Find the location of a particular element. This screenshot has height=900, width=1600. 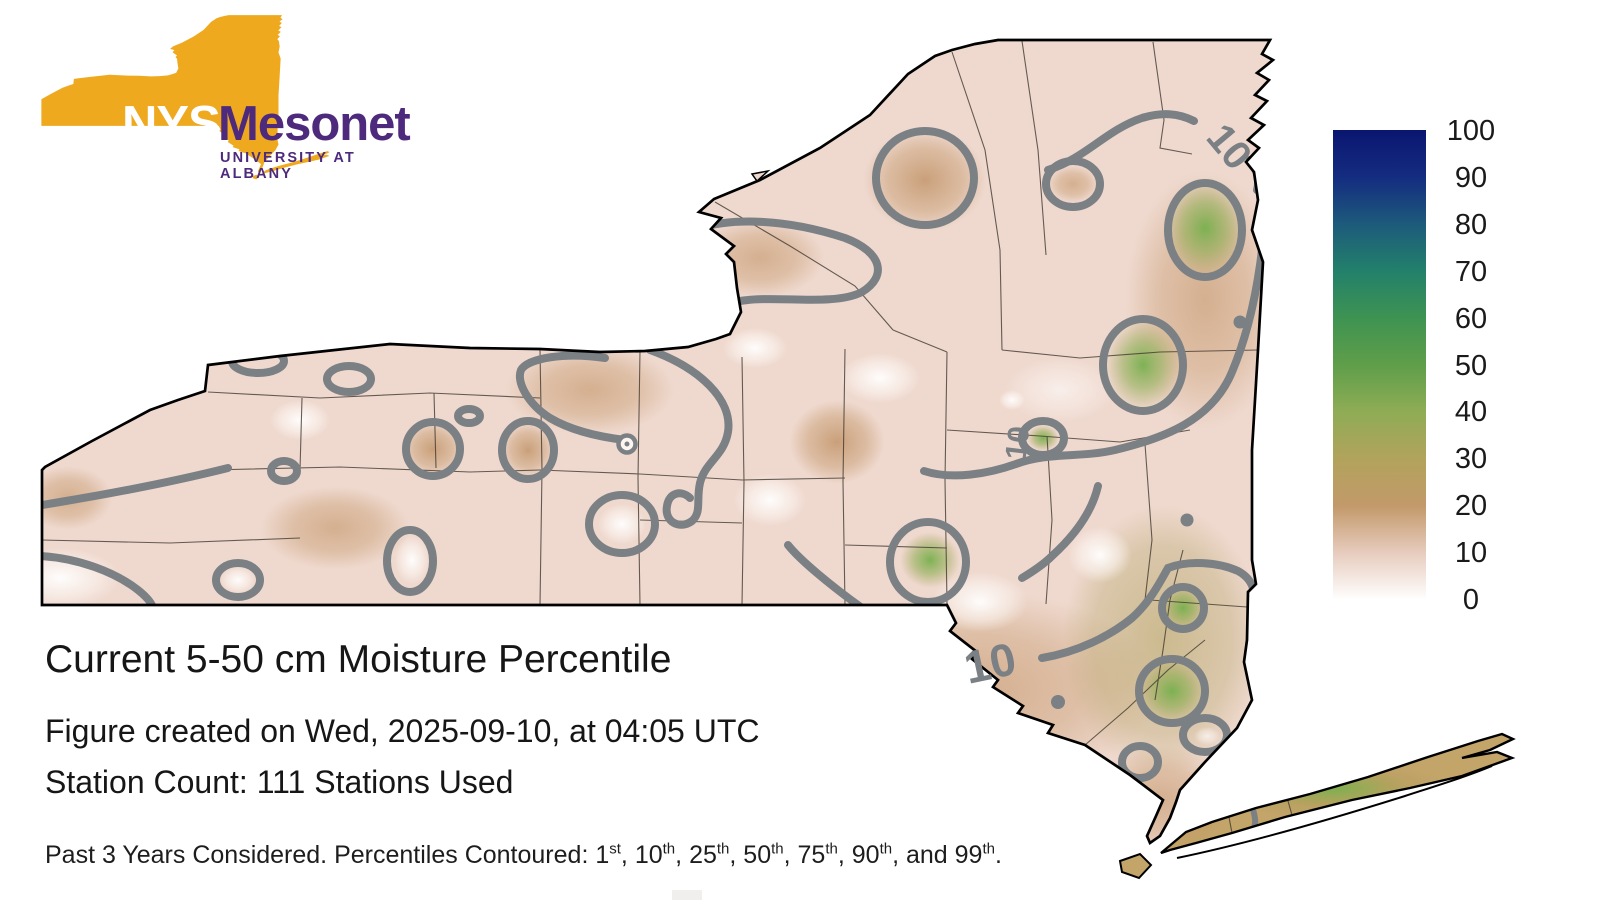

percentile-value: 90th is located at coordinates (872, 854).